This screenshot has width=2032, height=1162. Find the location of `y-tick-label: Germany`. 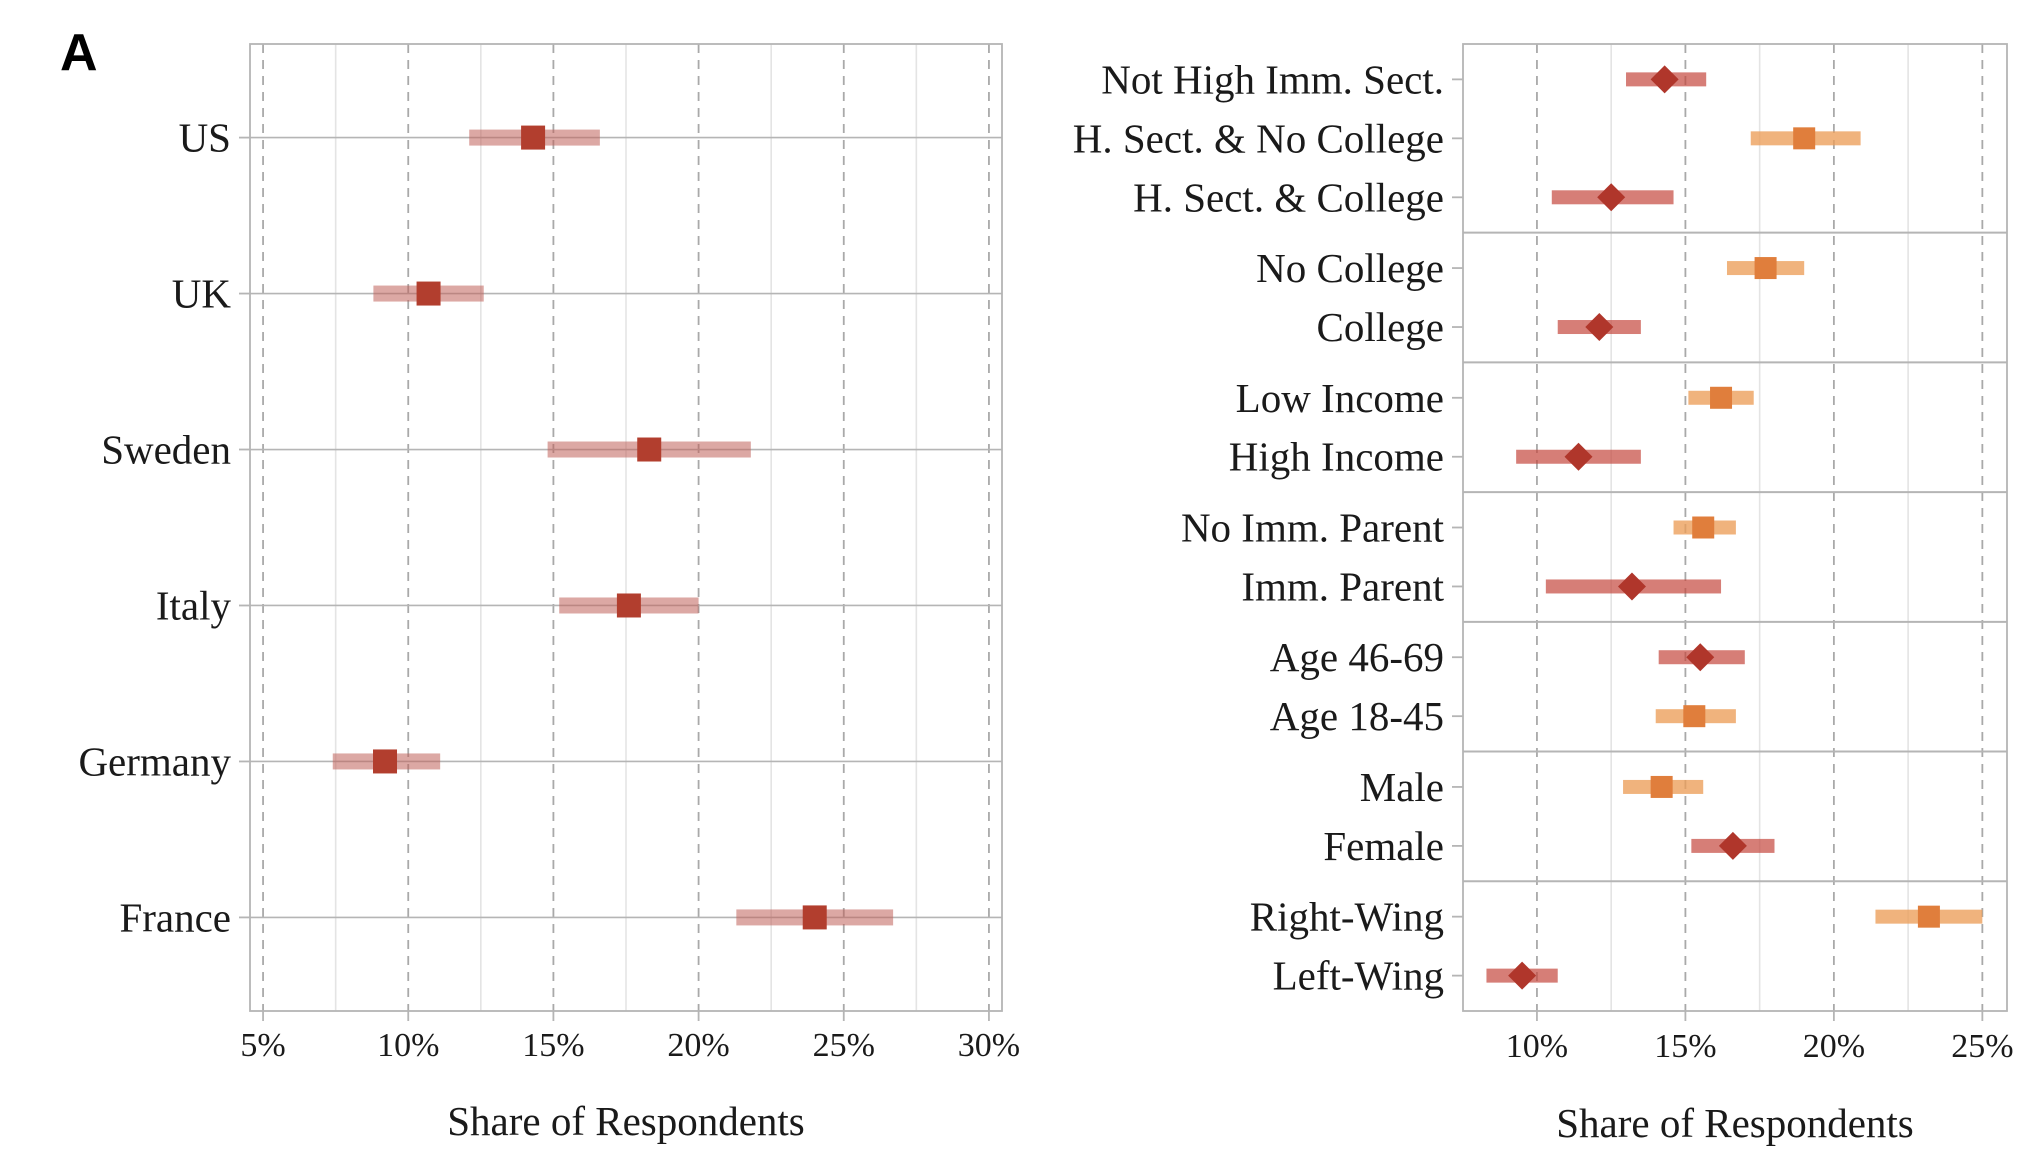

y-tick-label: Germany is located at coordinates (154, 761).